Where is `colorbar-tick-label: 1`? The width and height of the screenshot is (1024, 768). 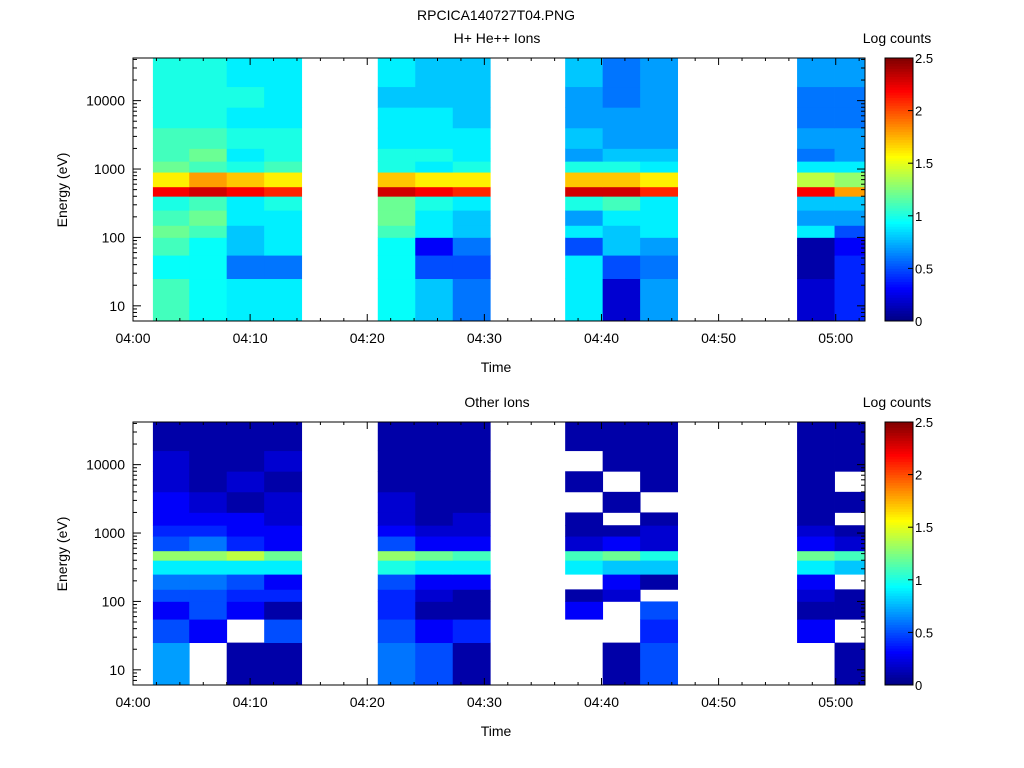
colorbar-tick-label: 1 is located at coordinates (918, 216).